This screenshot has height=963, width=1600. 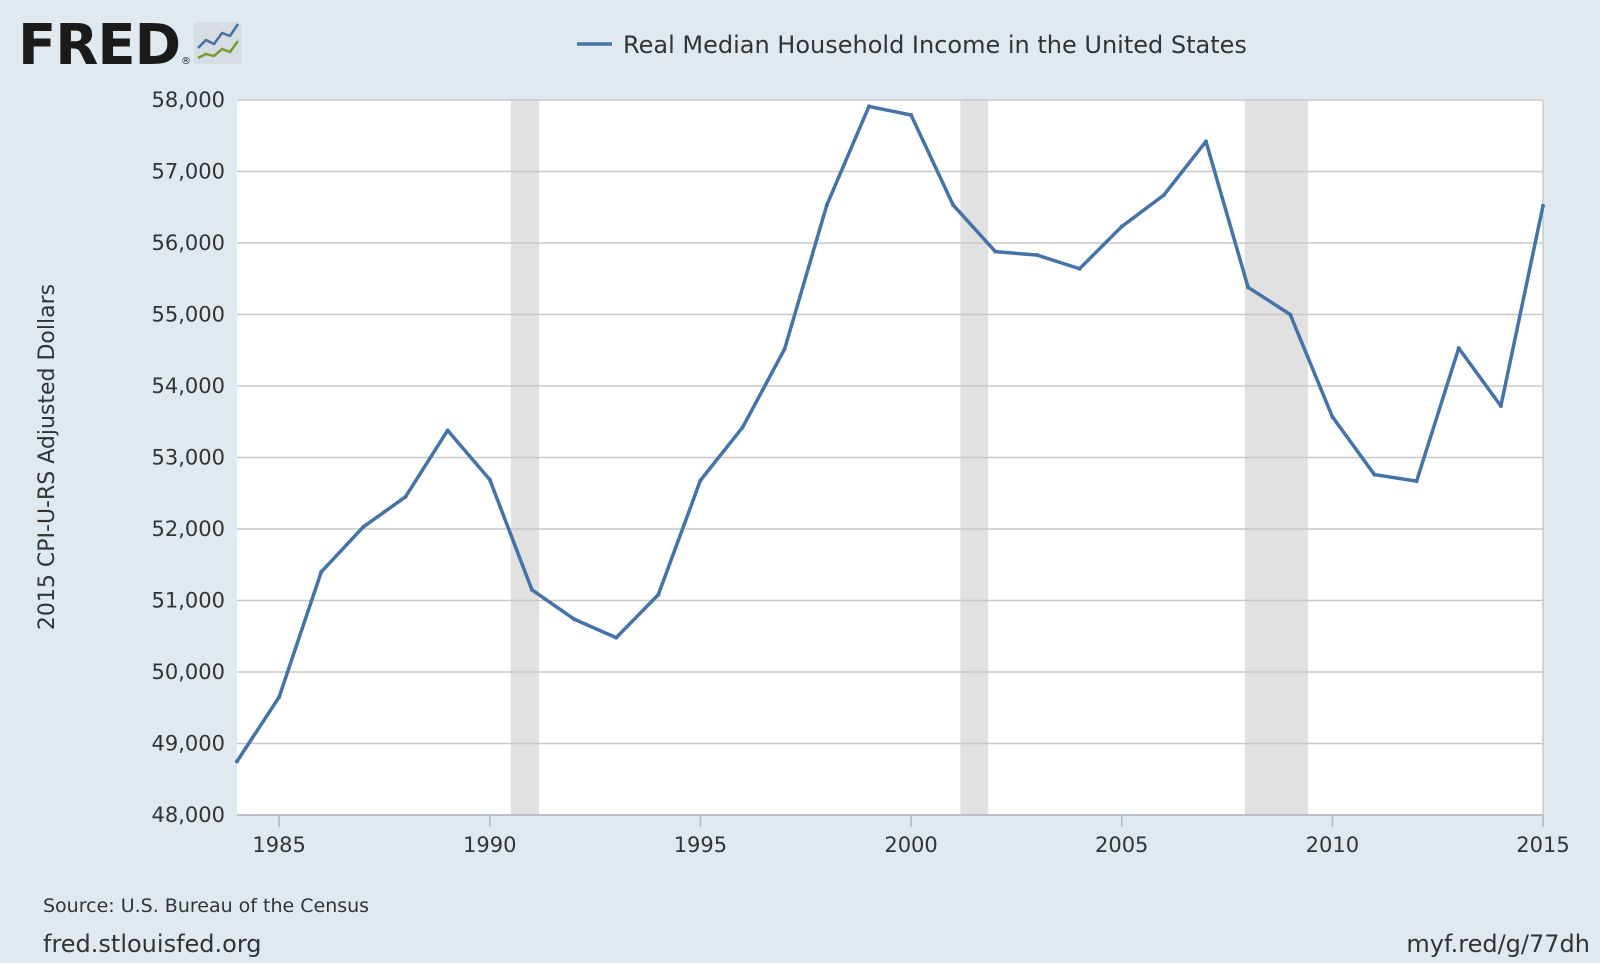 I want to click on fred-logo: FRED ®, so click(x=130, y=45).